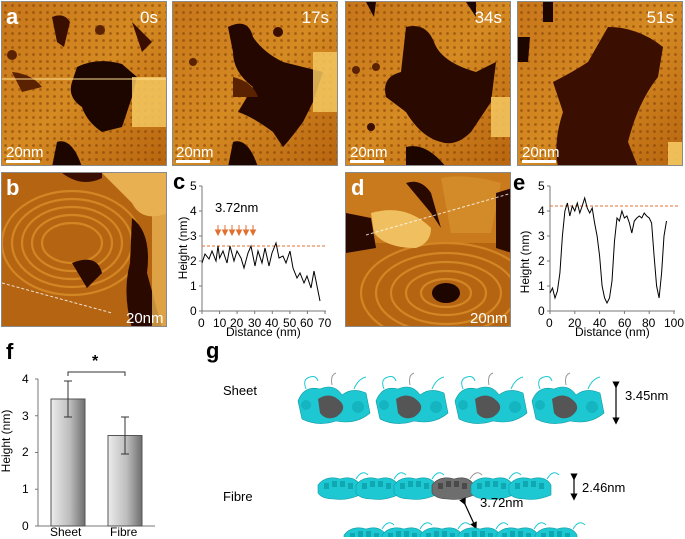 This screenshot has width=685, height=539. I want to click on panel-letter-b: b, so click(13, 187).